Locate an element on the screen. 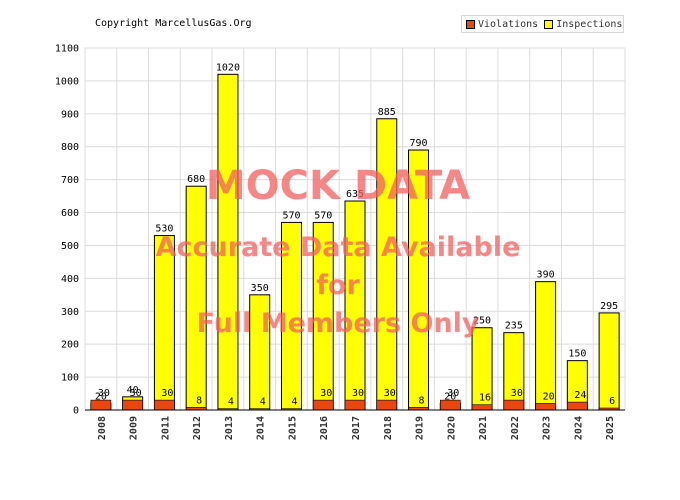 This screenshot has height=500, width=680. legend-item-inspections: Inspections is located at coordinates (583, 24).